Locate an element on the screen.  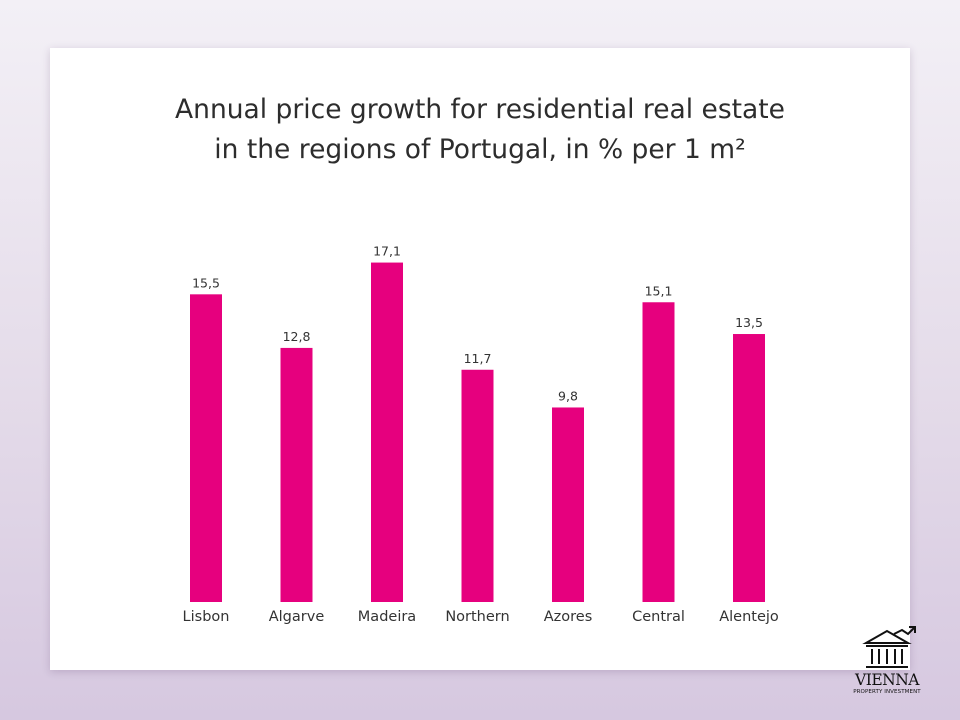
value-label-central: 15,1 is located at coordinates (659, 290).